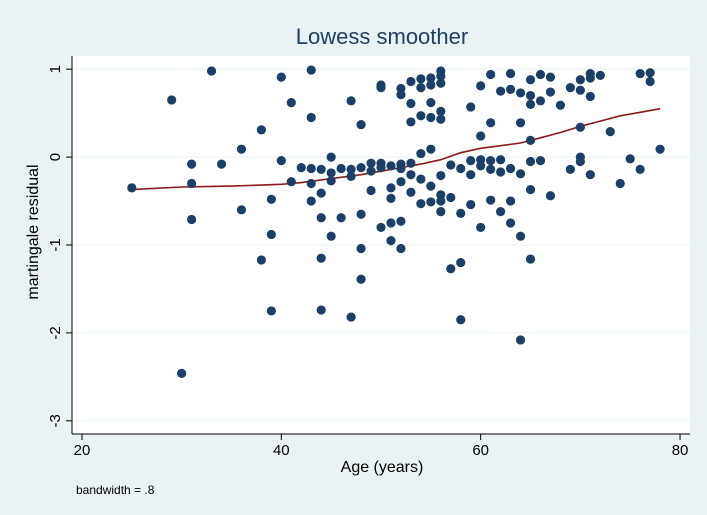  I want to click on x-axis-title: Age (years), so click(382, 467).